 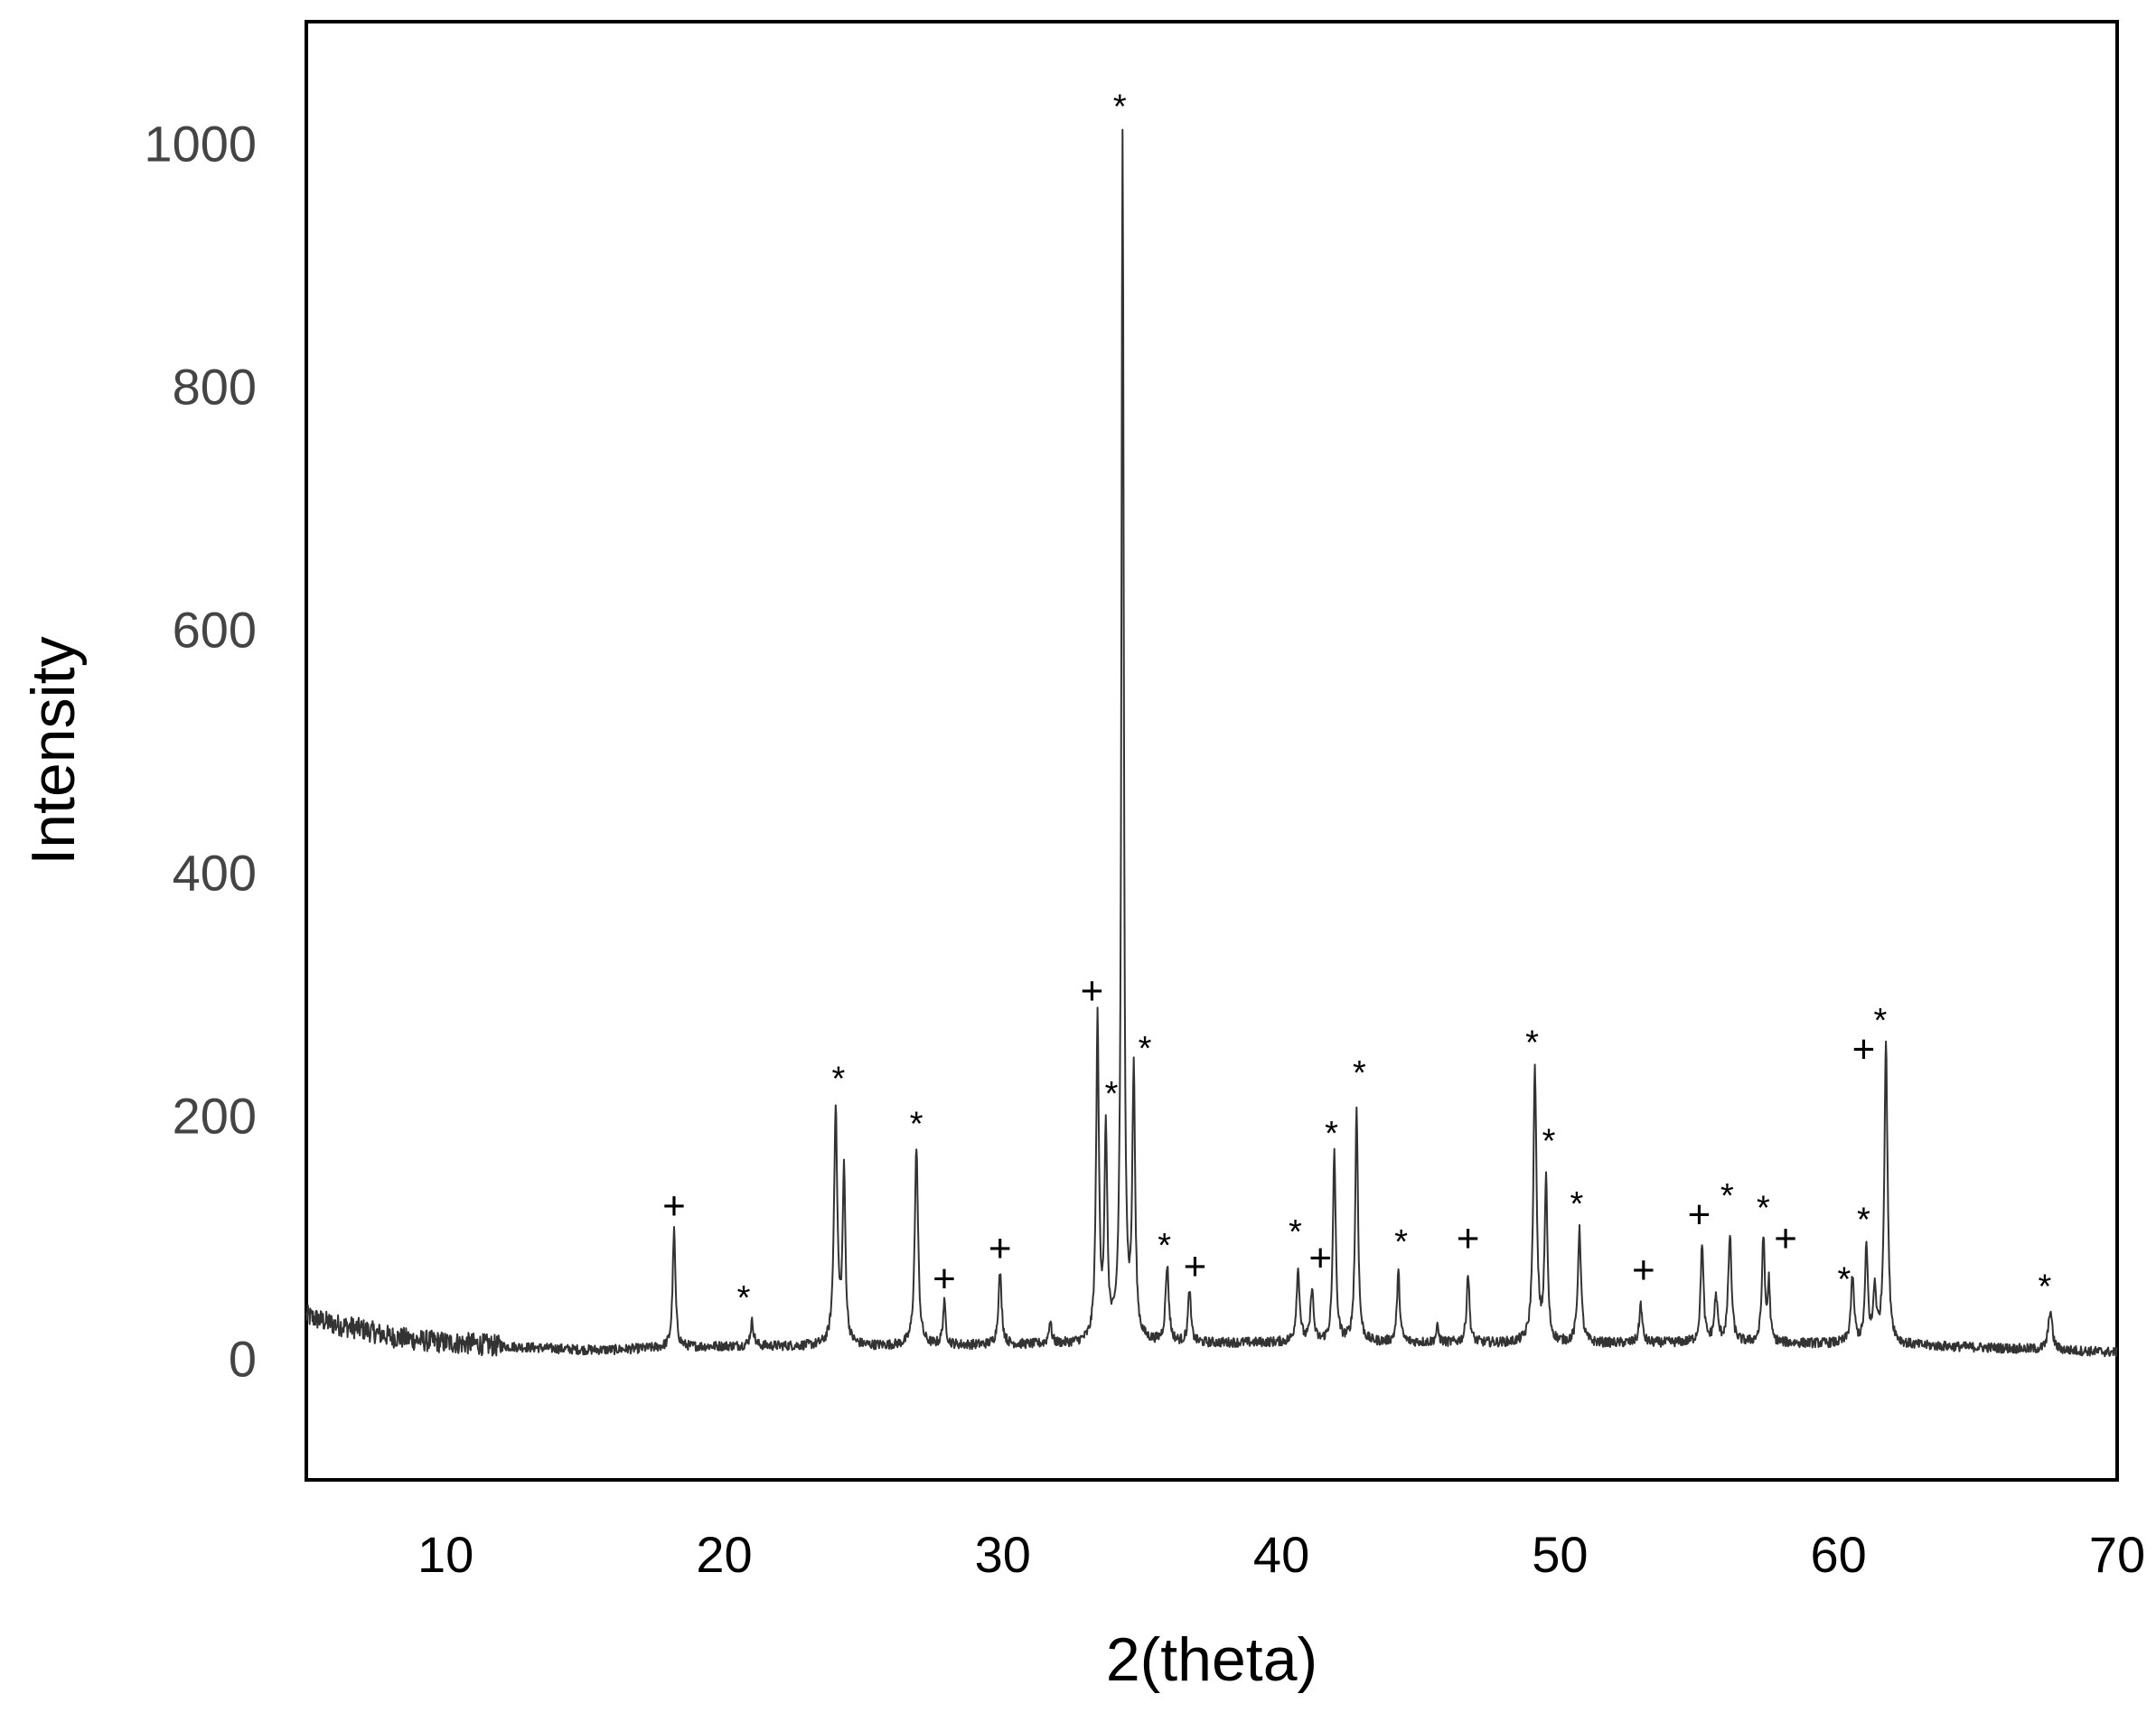 What do you see at coordinates (1839, 1554) in the screenshot?
I see `x-tick-label: 60` at bounding box center [1839, 1554].